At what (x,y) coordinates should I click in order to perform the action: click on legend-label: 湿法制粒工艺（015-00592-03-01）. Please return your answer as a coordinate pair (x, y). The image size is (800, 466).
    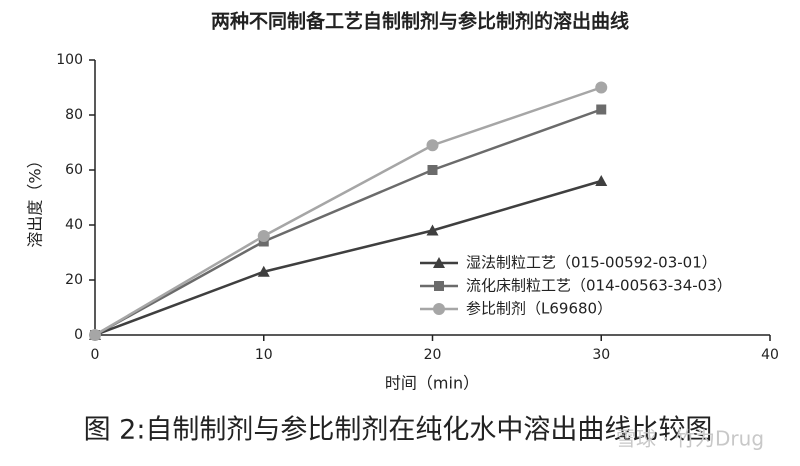
    Looking at the image, I should click on (591, 263).